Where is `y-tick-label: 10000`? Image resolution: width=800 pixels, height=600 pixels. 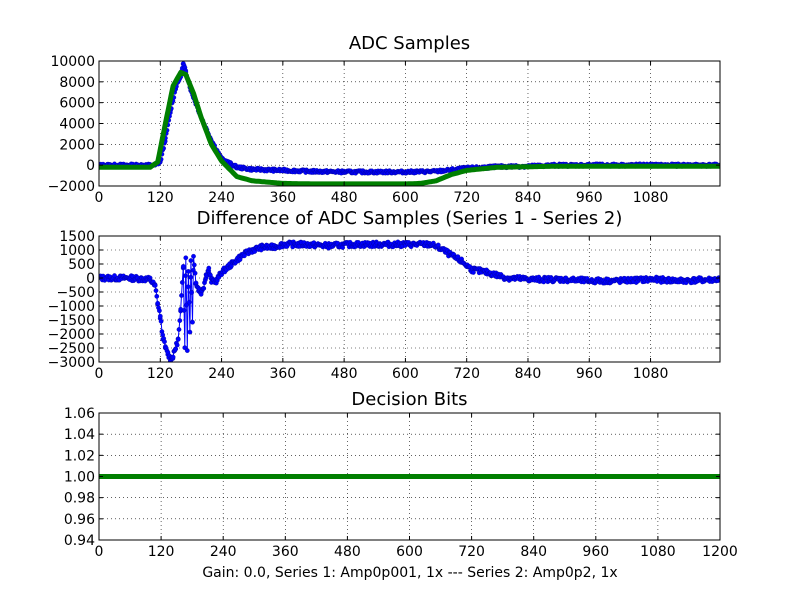
y-tick-label: 10000 is located at coordinates (72, 62).